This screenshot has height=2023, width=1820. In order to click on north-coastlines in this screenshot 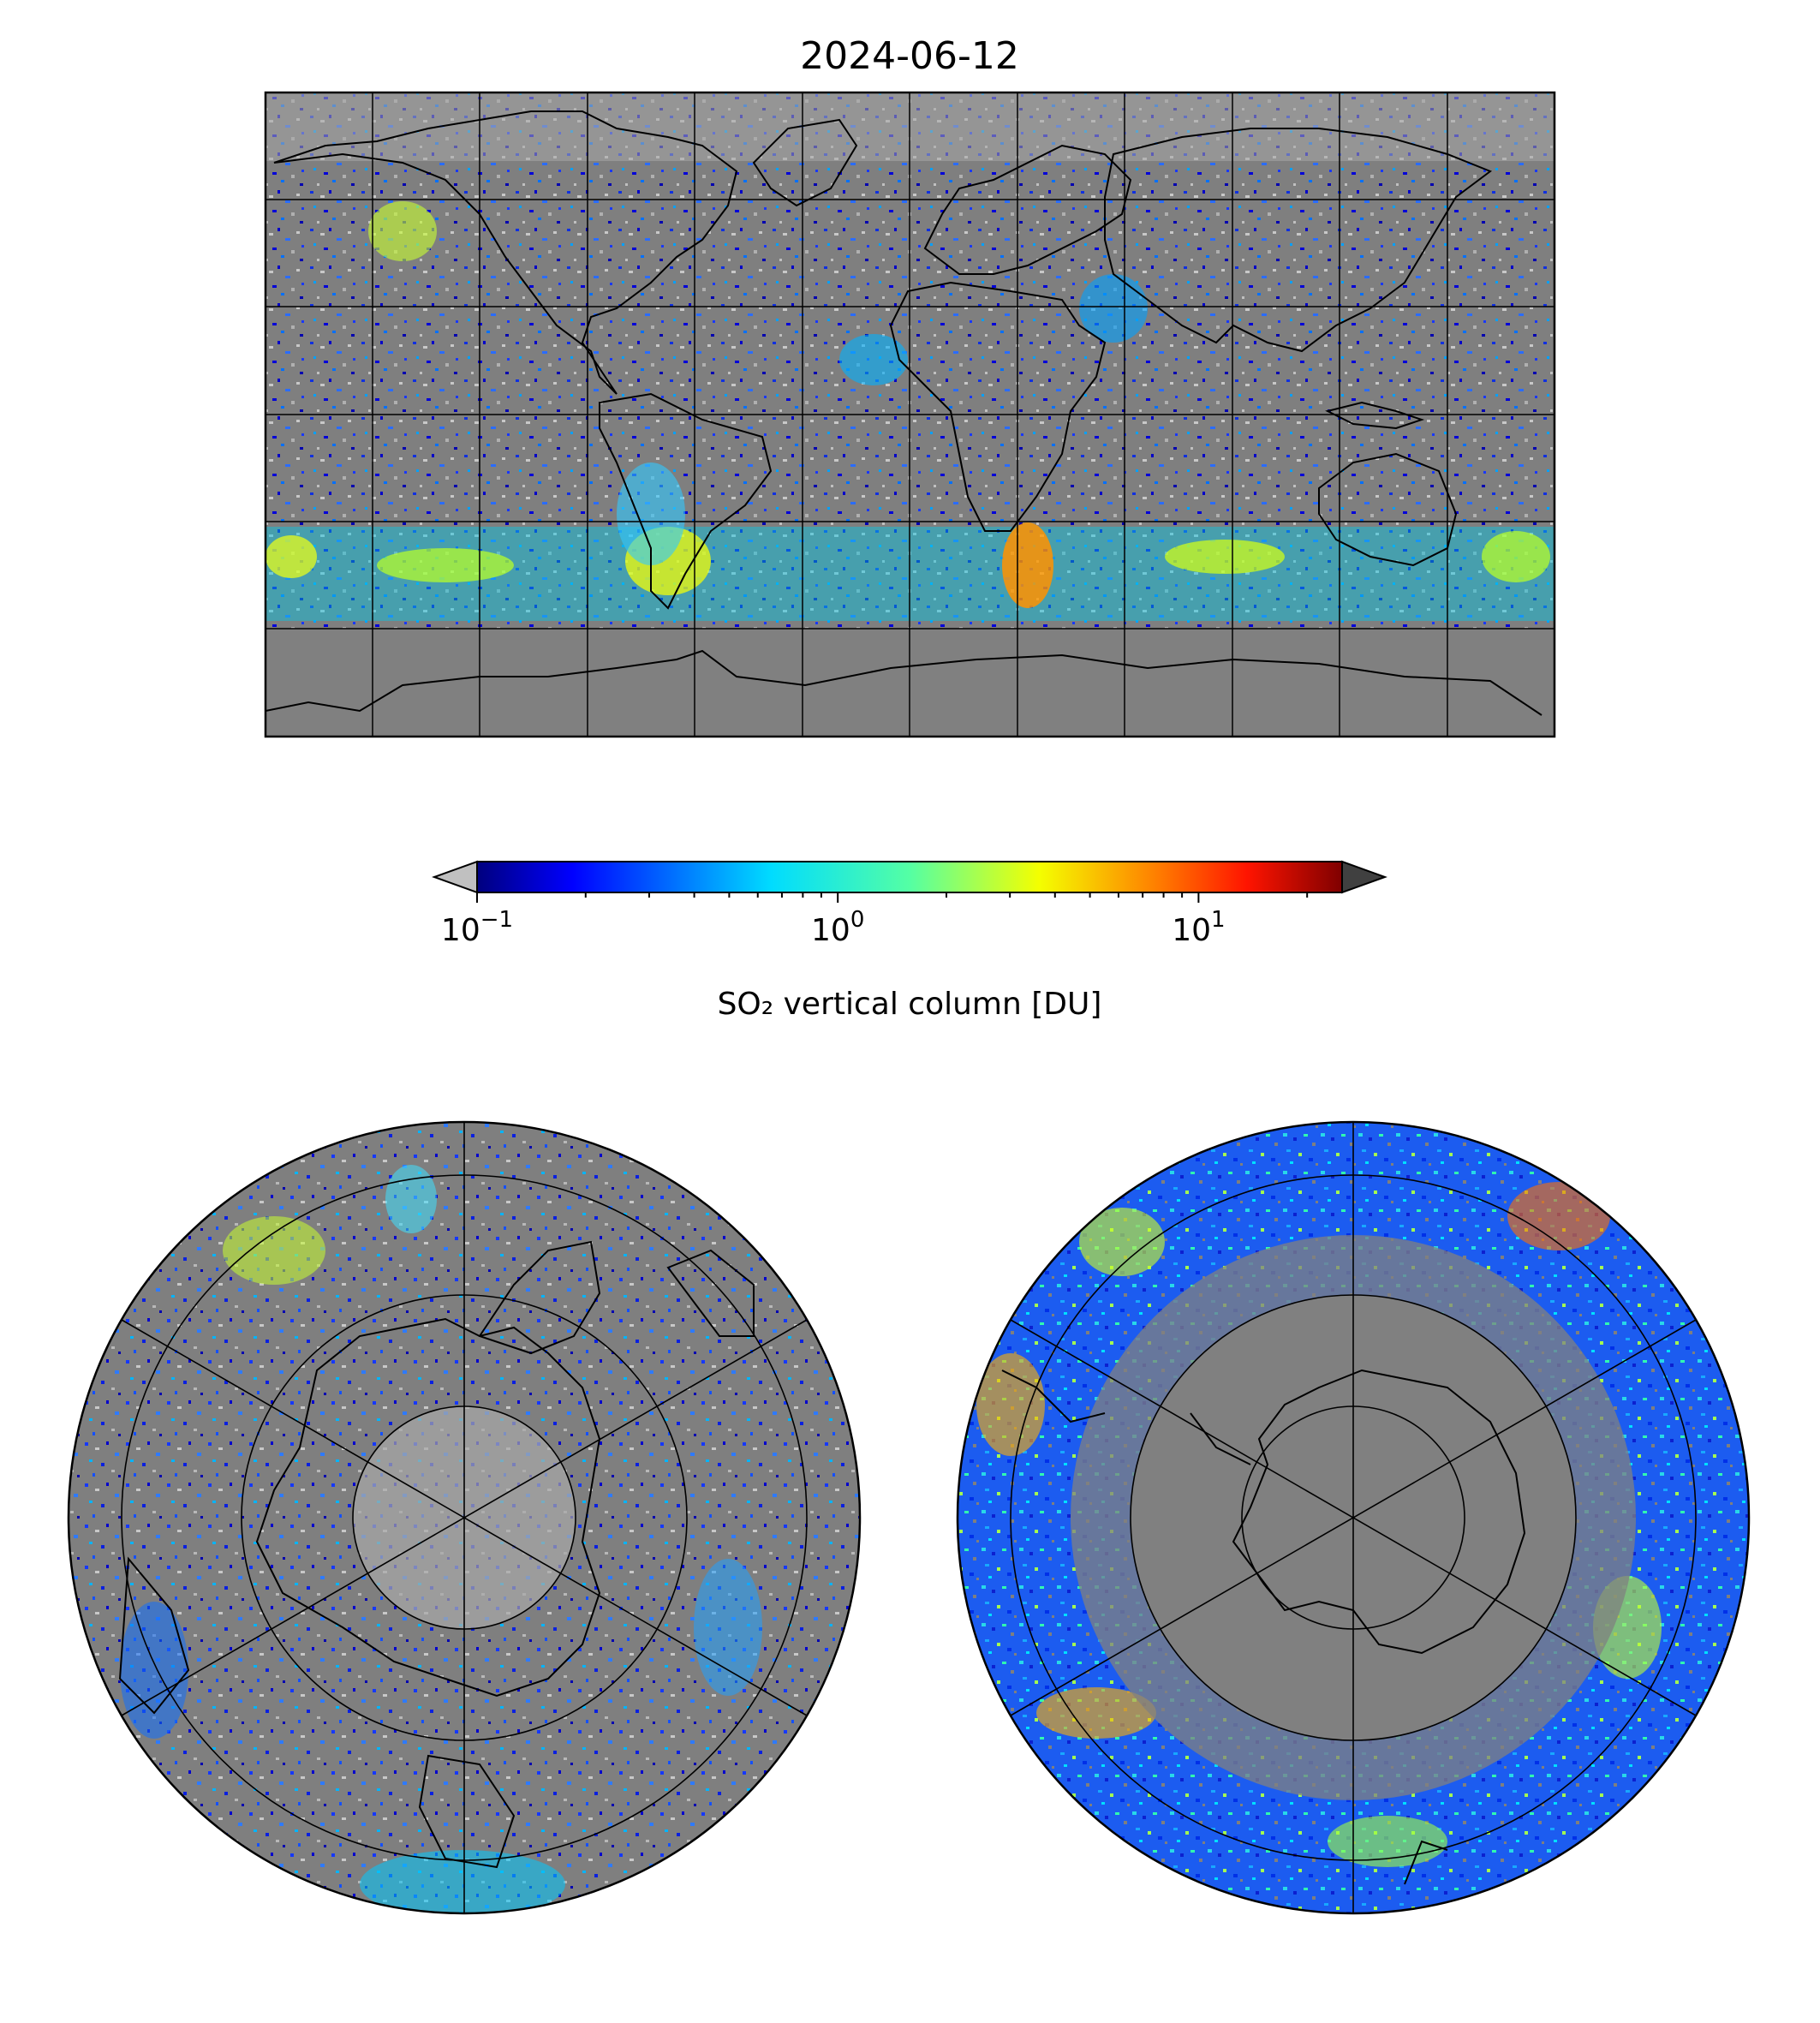, I will do `click(436, 1554)`.